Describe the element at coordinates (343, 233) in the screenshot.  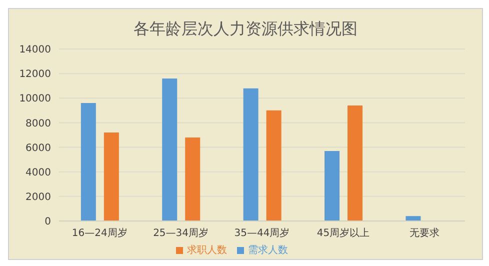
I see `x-tick-label: 45周岁以上` at that location.